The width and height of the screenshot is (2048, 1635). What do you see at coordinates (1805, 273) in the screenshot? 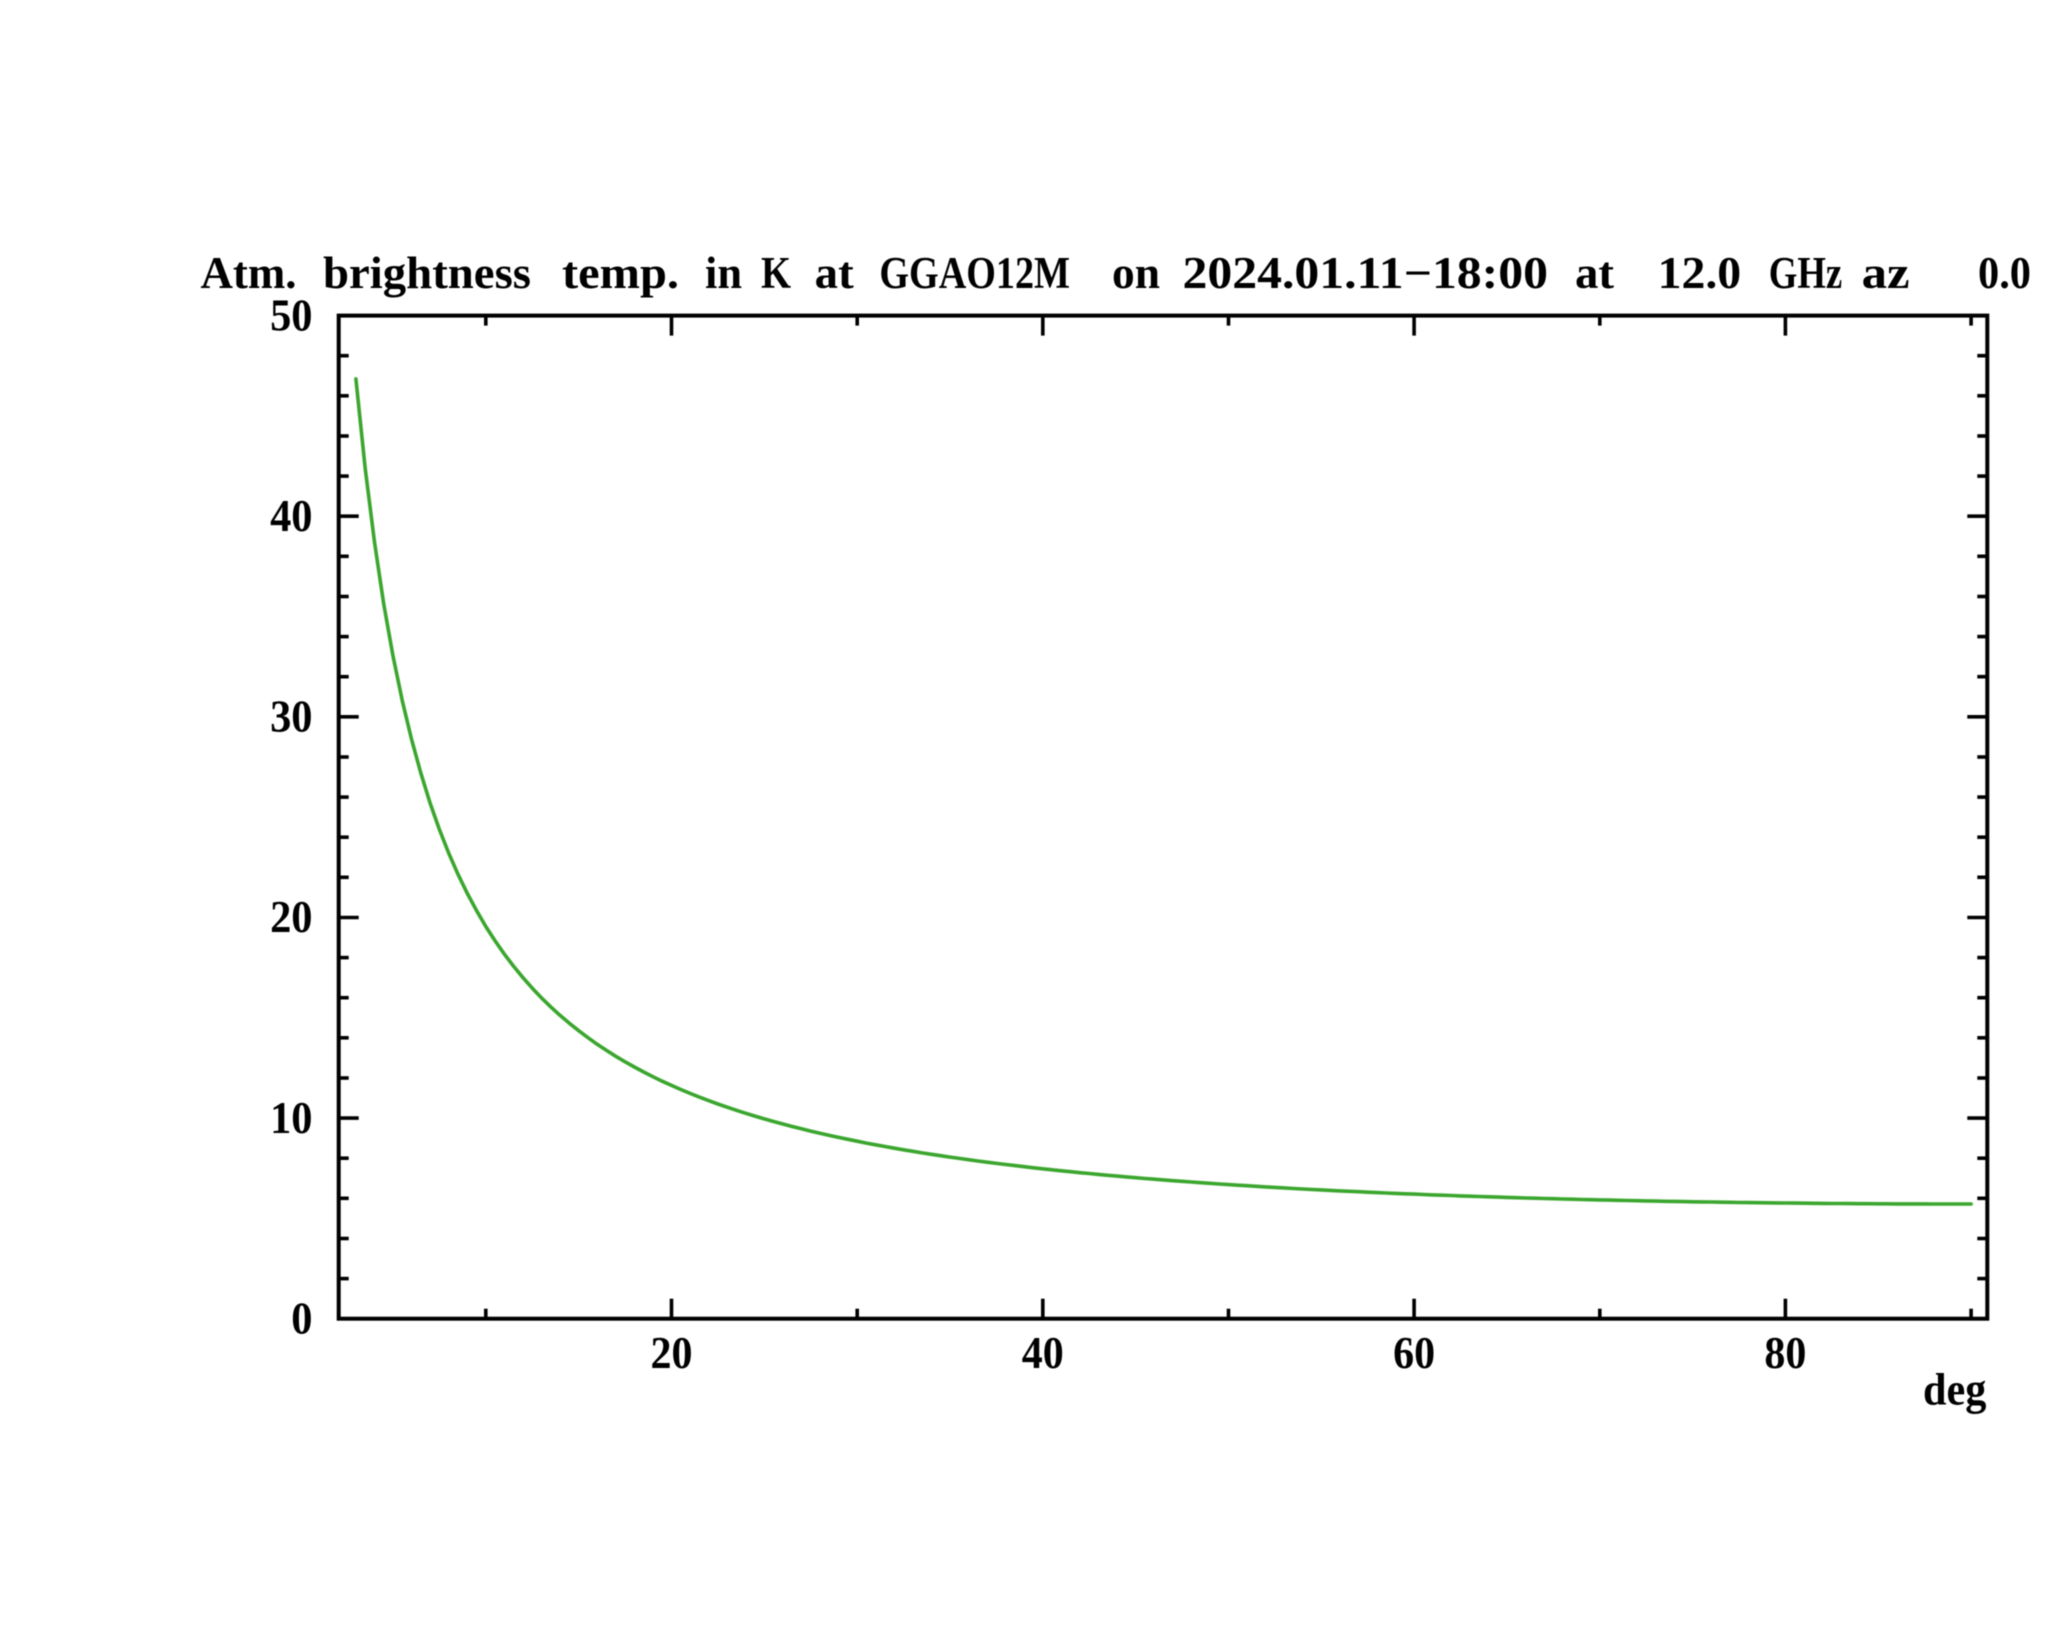
I see `svg-text: GHz` at bounding box center [1805, 273].